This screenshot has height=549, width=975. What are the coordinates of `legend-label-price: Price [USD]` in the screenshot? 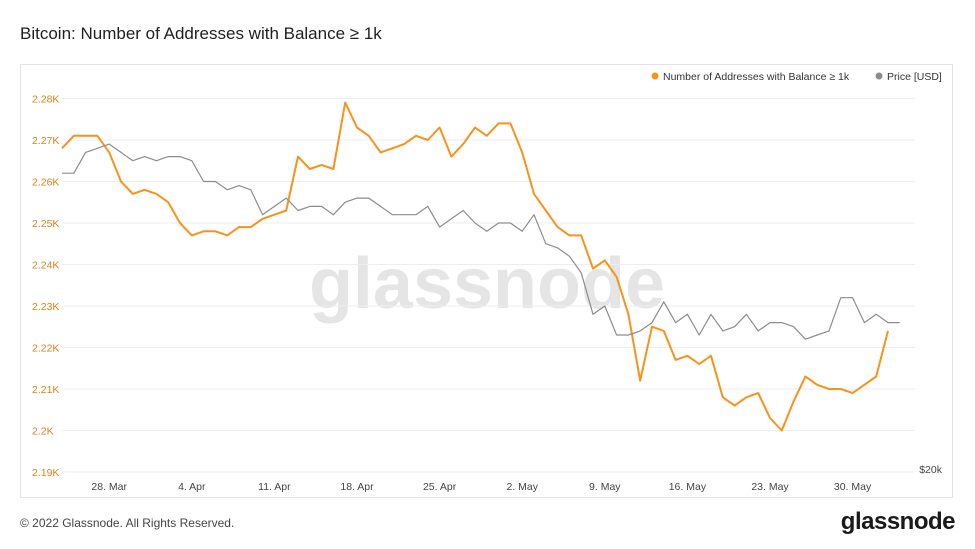 It's located at (914, 77).